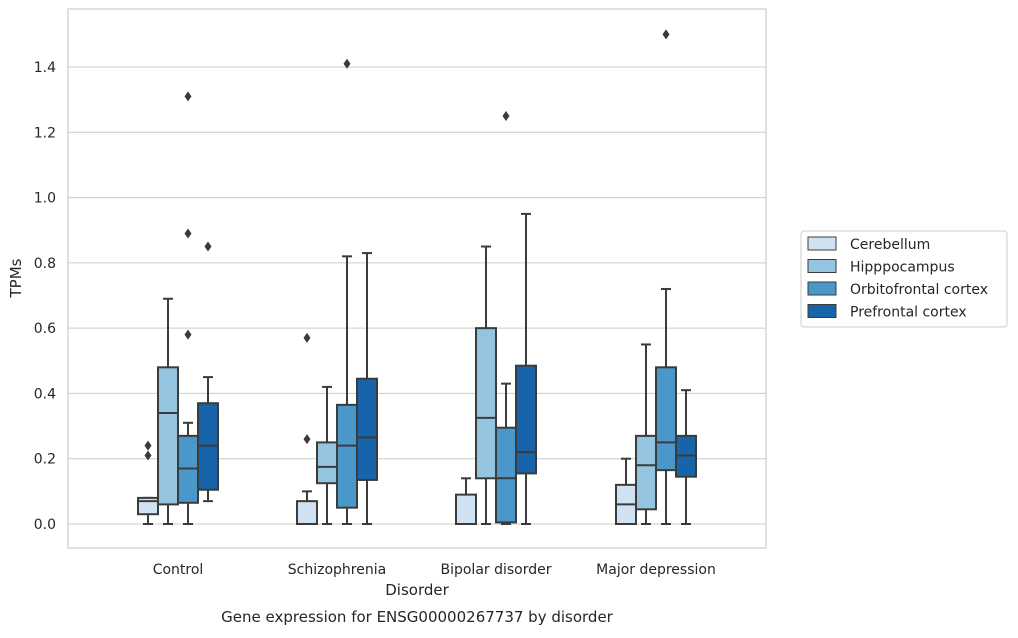 The height and width of the screenshot is (638, 1018). I want to click on legend-label: Hipppocampus, so click(902, 268).